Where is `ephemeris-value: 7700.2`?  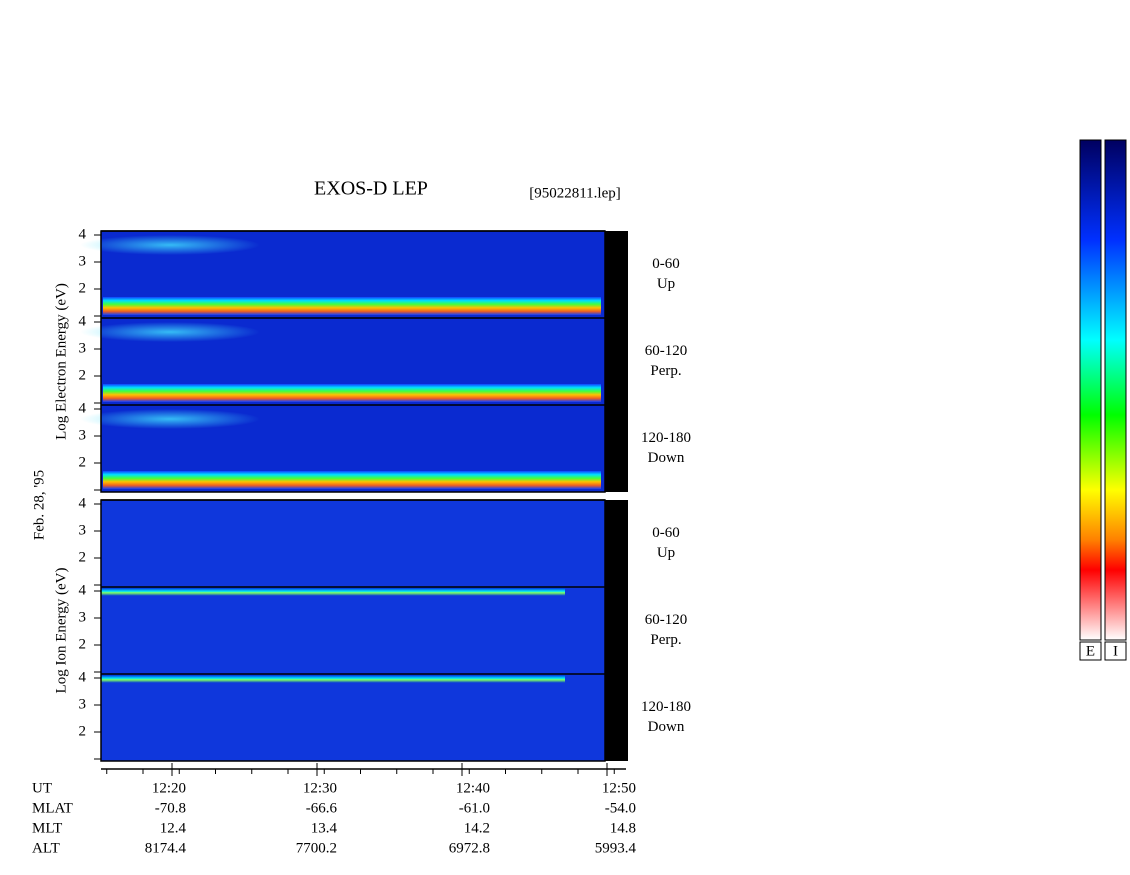 ephemeris-value: 7700.2 is located at coordinates (316, 848).